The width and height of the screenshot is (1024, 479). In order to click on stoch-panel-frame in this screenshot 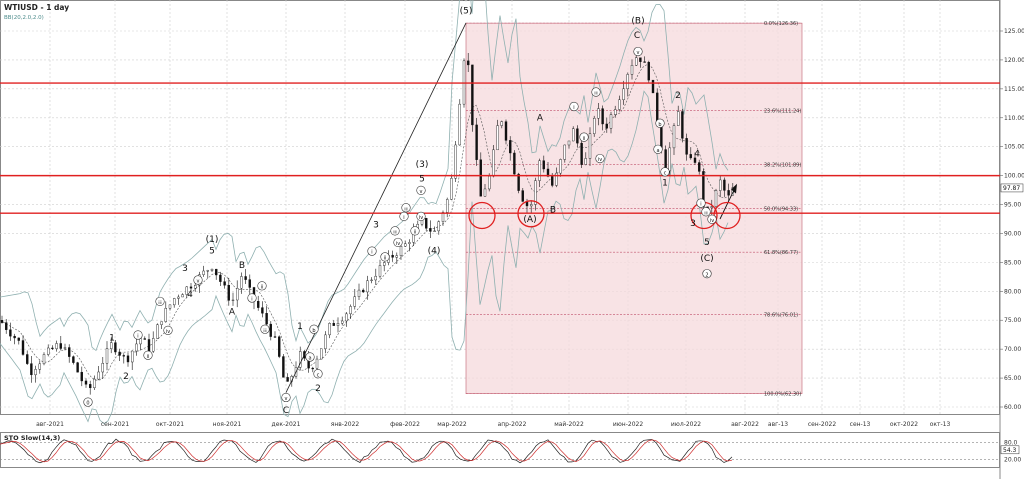, I will do `click(500, 450)`.